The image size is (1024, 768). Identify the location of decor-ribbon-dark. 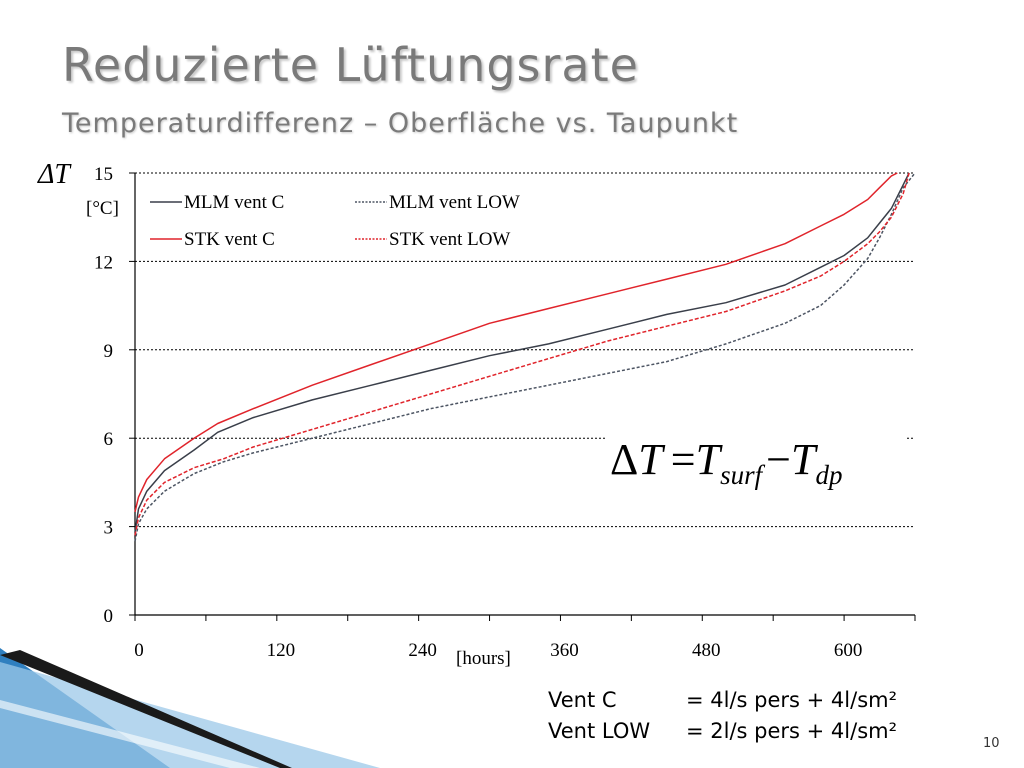
(146, 709).